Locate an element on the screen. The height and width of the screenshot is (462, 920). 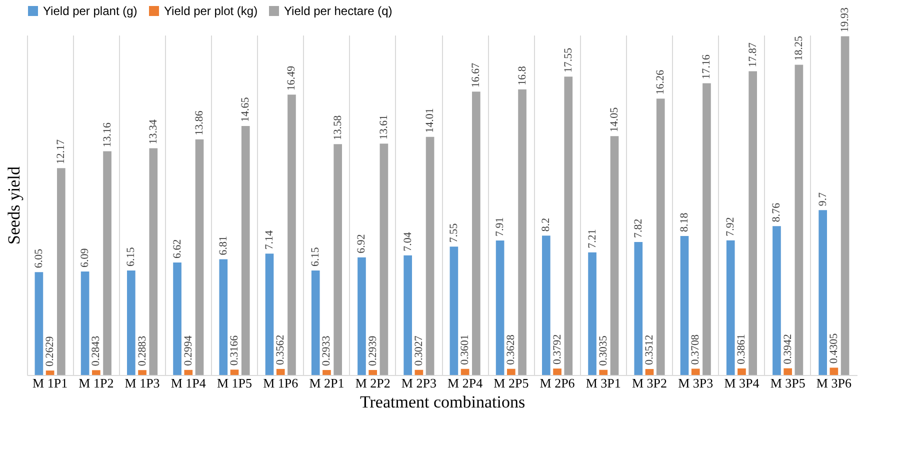
data-label: 13.58 is located at coordinates (338, 127).